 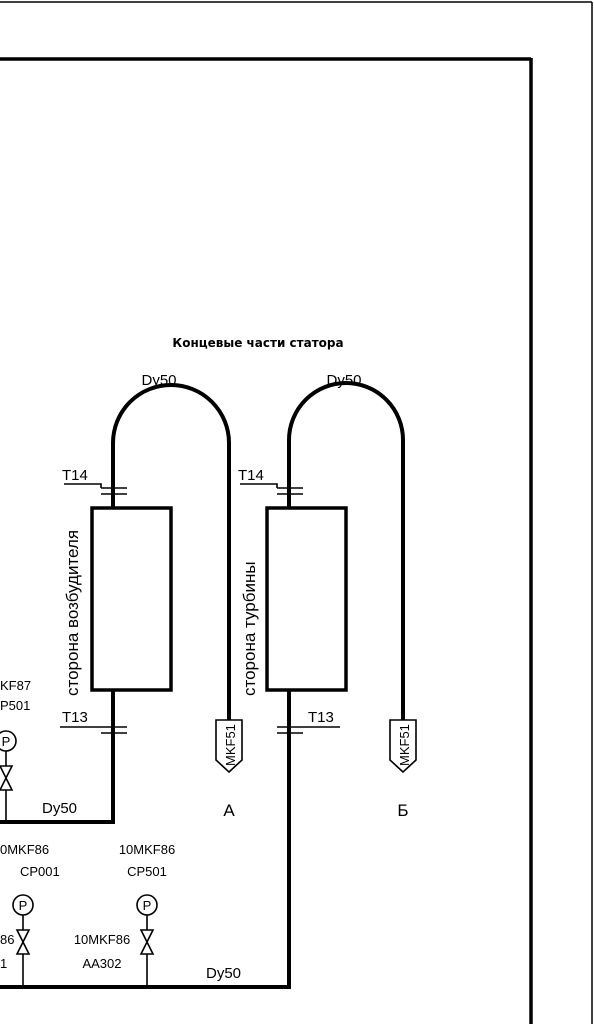 What do you see at coordinates (23, 905) in the screenshot?
I see `gauge-mid-symbol: P` at bounding box center [23, 905].